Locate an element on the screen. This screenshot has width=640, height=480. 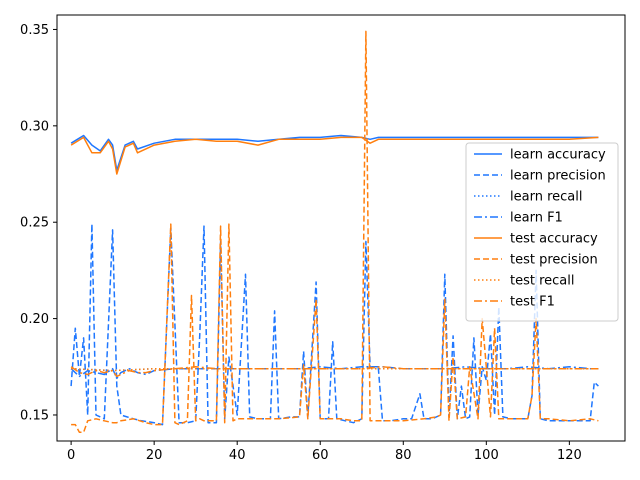
series-learn-accuracy is located at coordinates (334, 152).